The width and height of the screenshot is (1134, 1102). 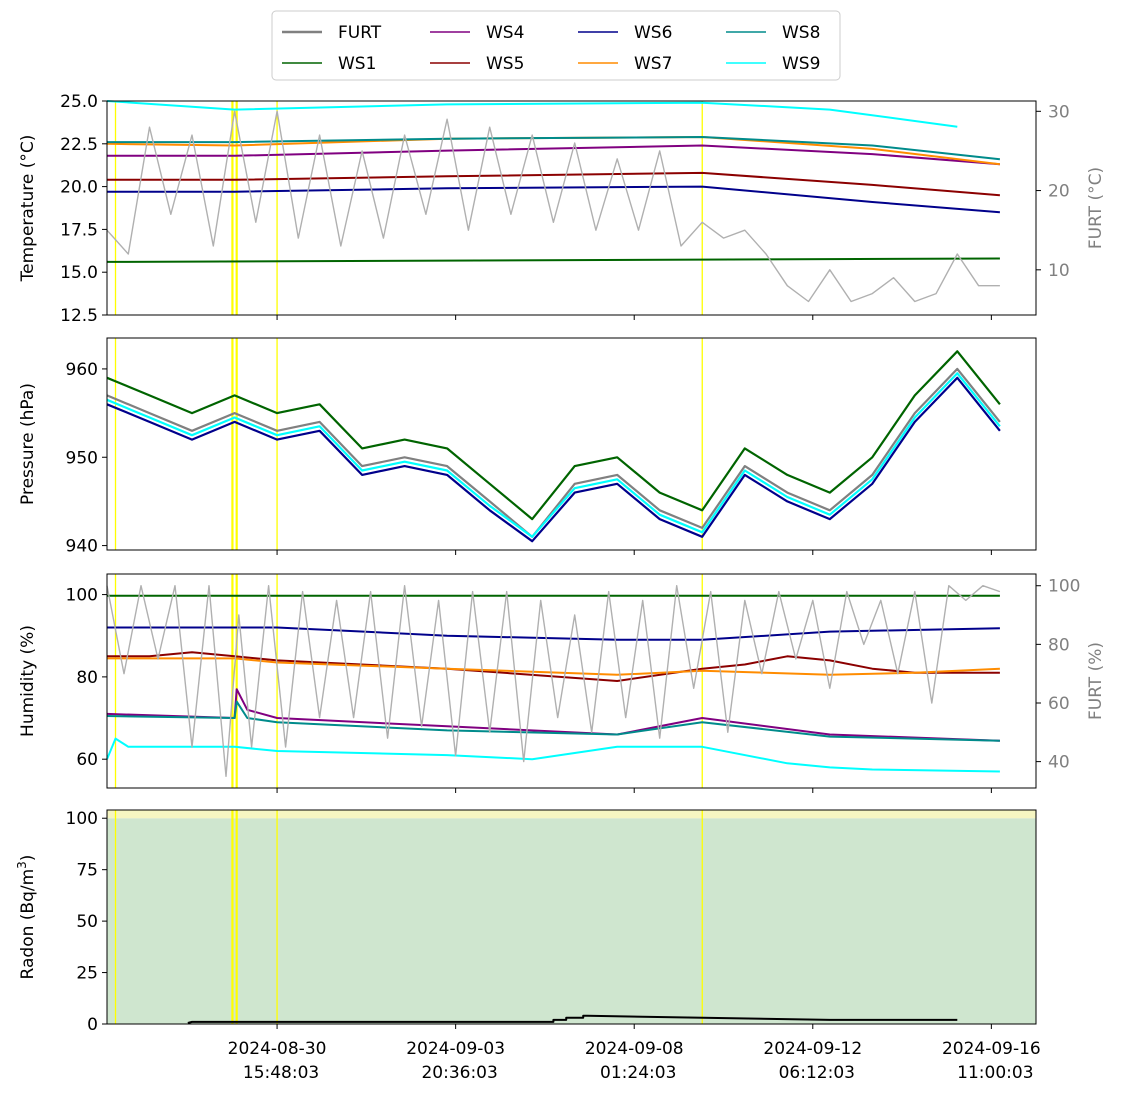 I want to click on x-tick-label-time: 11:00:03, so click(x=995, y=1073).